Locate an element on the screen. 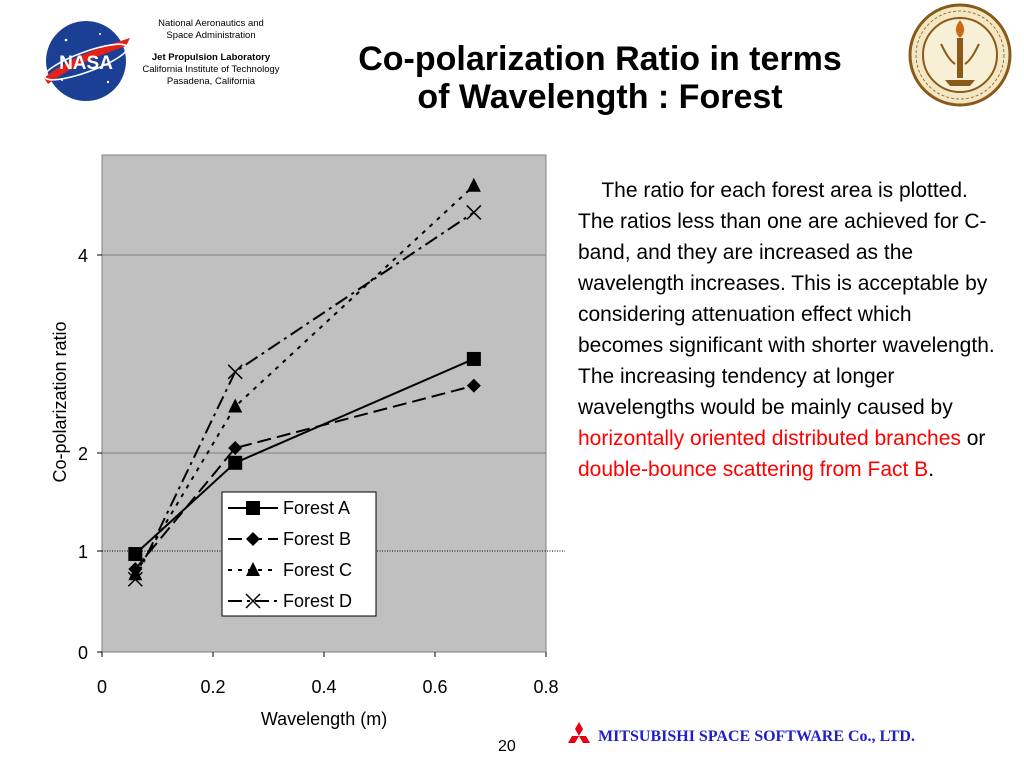  x-tick-label: 0.4 is located at coordinates (323, 687).